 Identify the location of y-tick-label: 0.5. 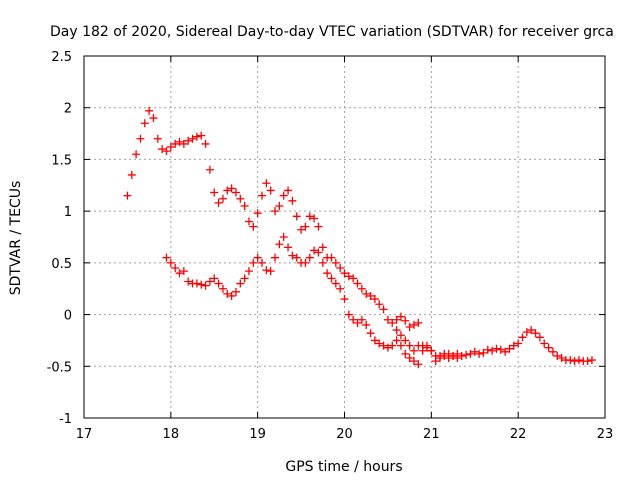
(61, 264).